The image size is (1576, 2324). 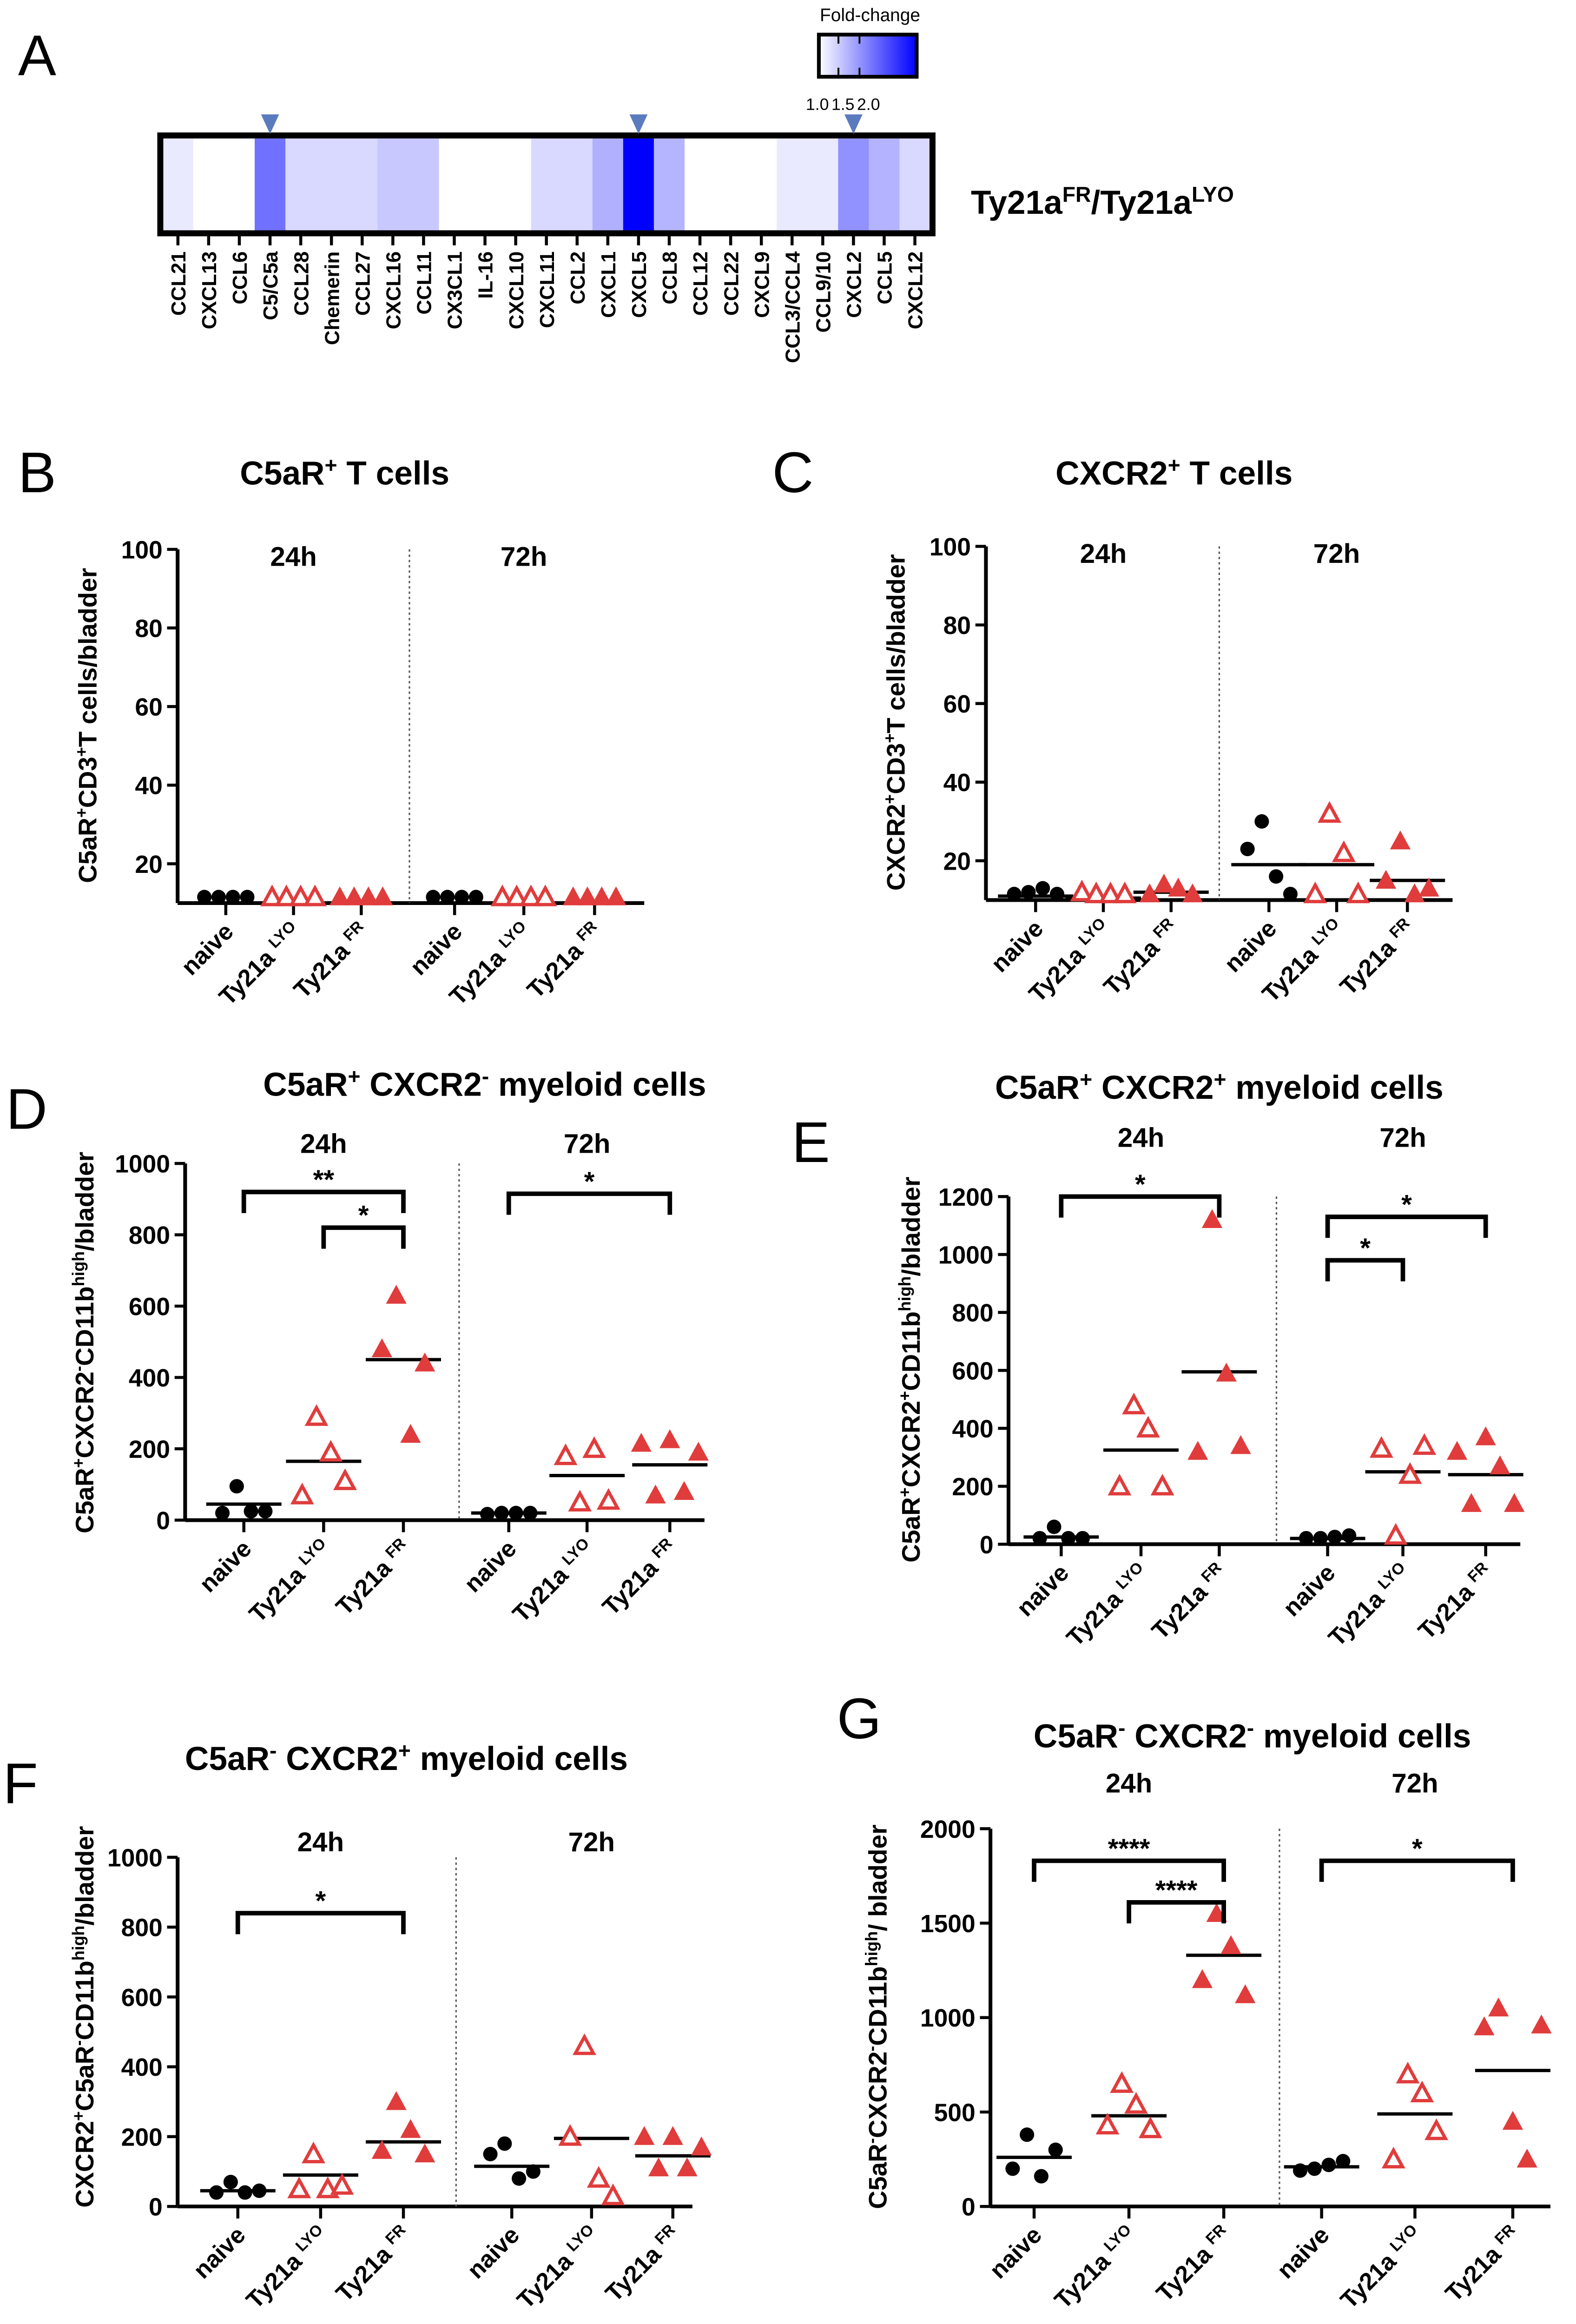 I want to click on superscript: FR, so click(x=1076, y=194).